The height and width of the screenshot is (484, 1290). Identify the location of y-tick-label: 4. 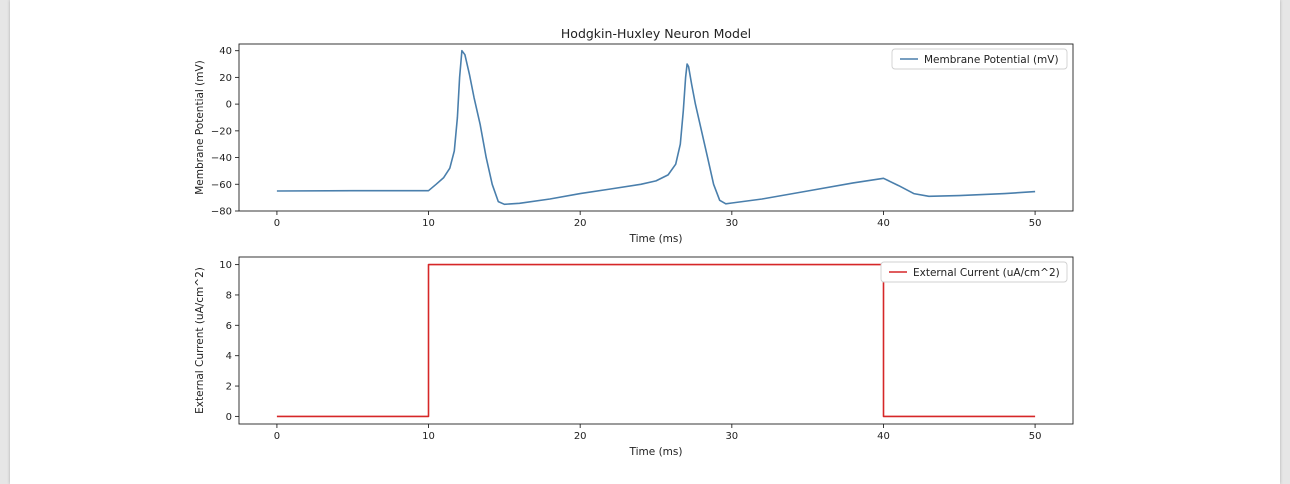
(229, 356).